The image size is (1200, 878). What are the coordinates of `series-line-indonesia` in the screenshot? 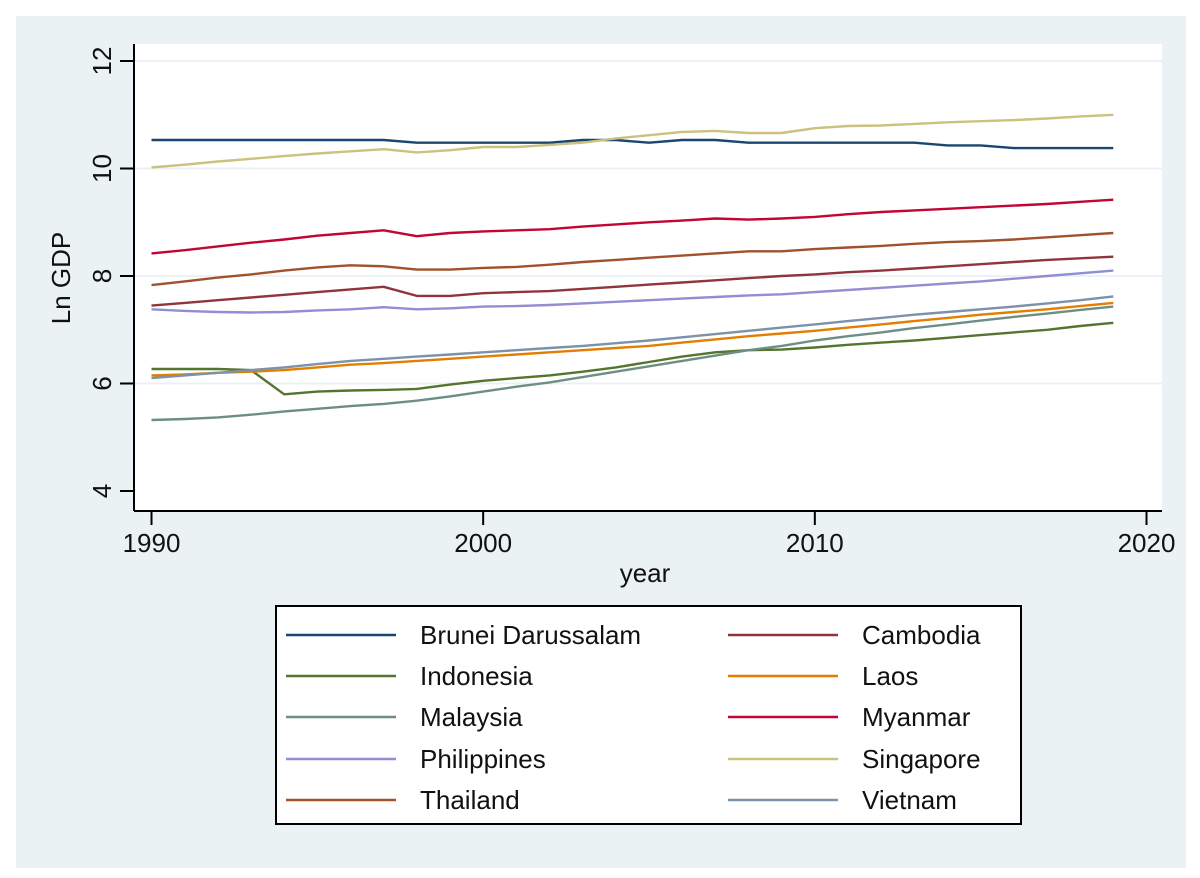 It's located at (632, 358).